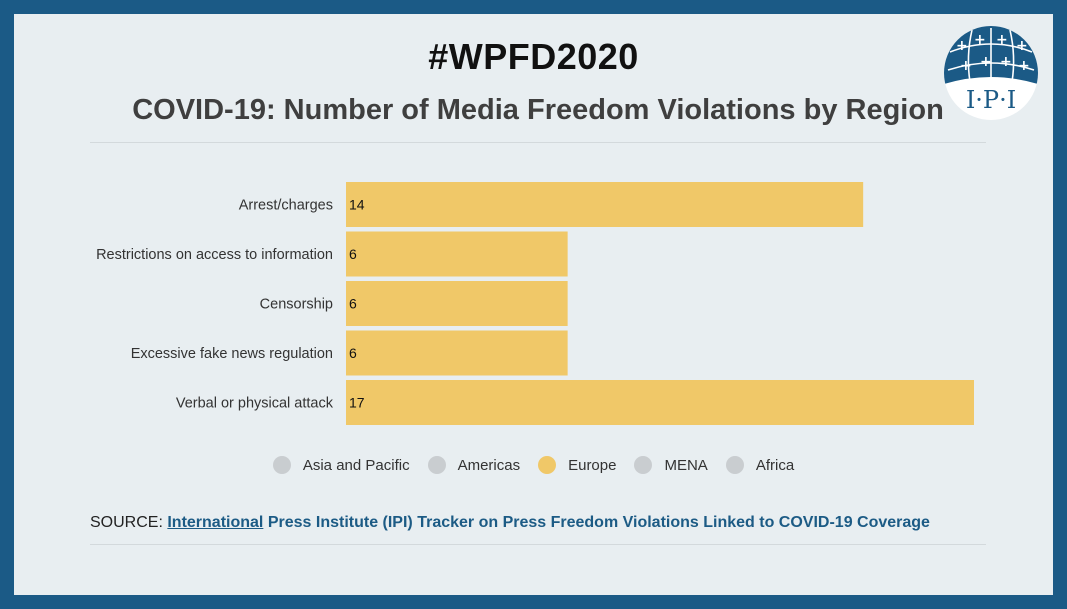  I want to click on divider-top, so click(538, 142).